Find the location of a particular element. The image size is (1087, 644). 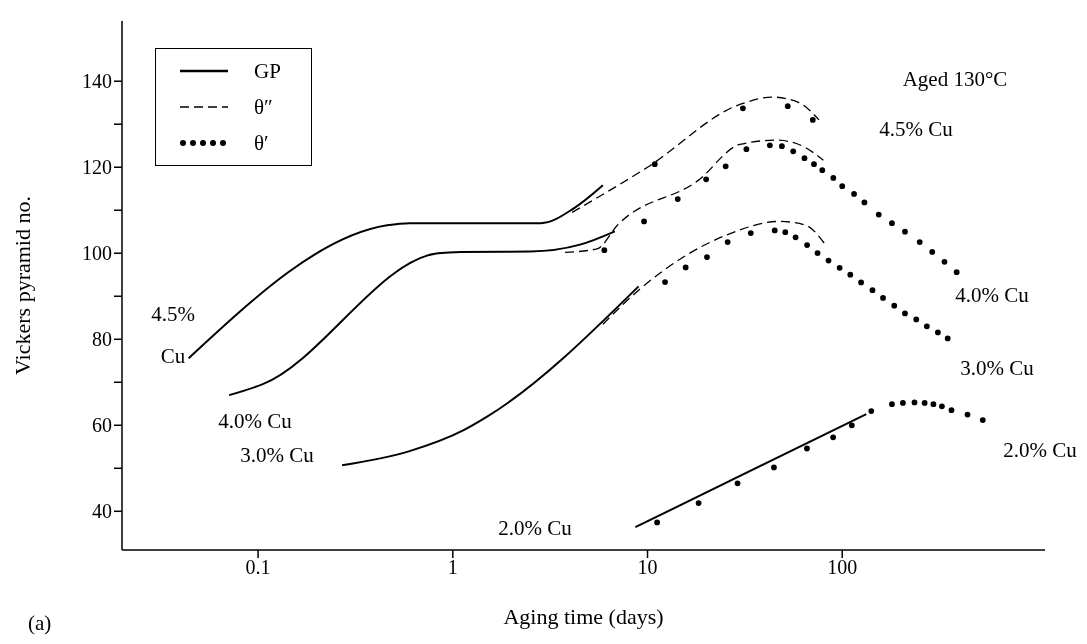

y-tick-label: 120 is located at coordinates (97, 167).